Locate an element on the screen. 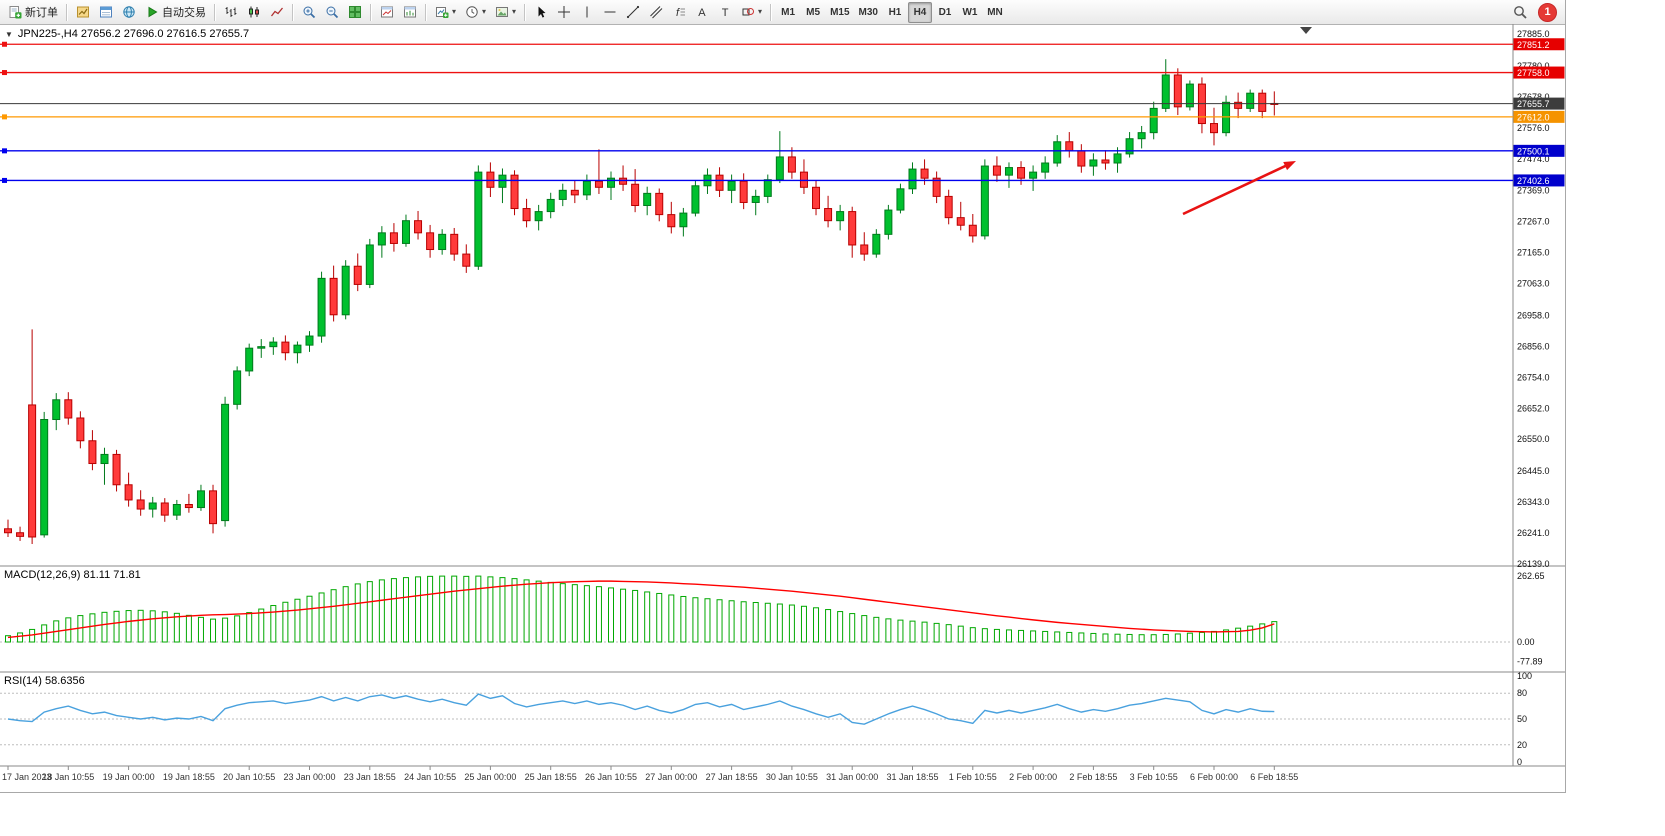  zoom-out-button is located at coordinates (332, 12).